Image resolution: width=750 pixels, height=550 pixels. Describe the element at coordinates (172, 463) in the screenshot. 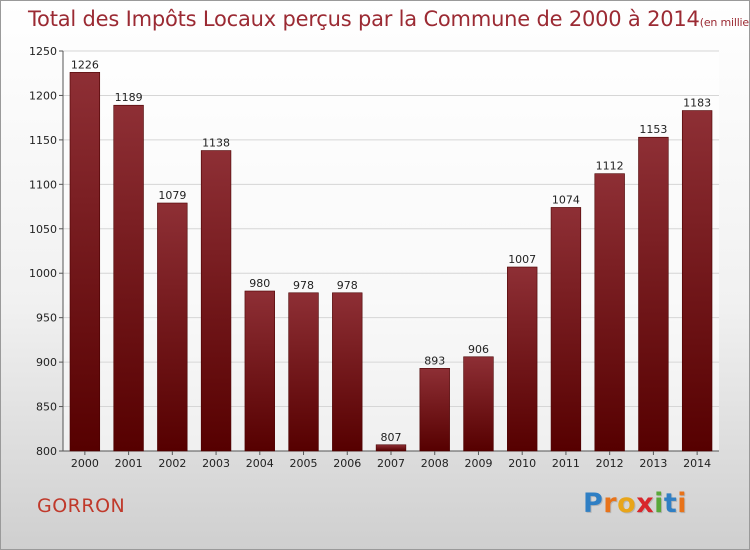

I see `x-tick-label: 2002` at that location.